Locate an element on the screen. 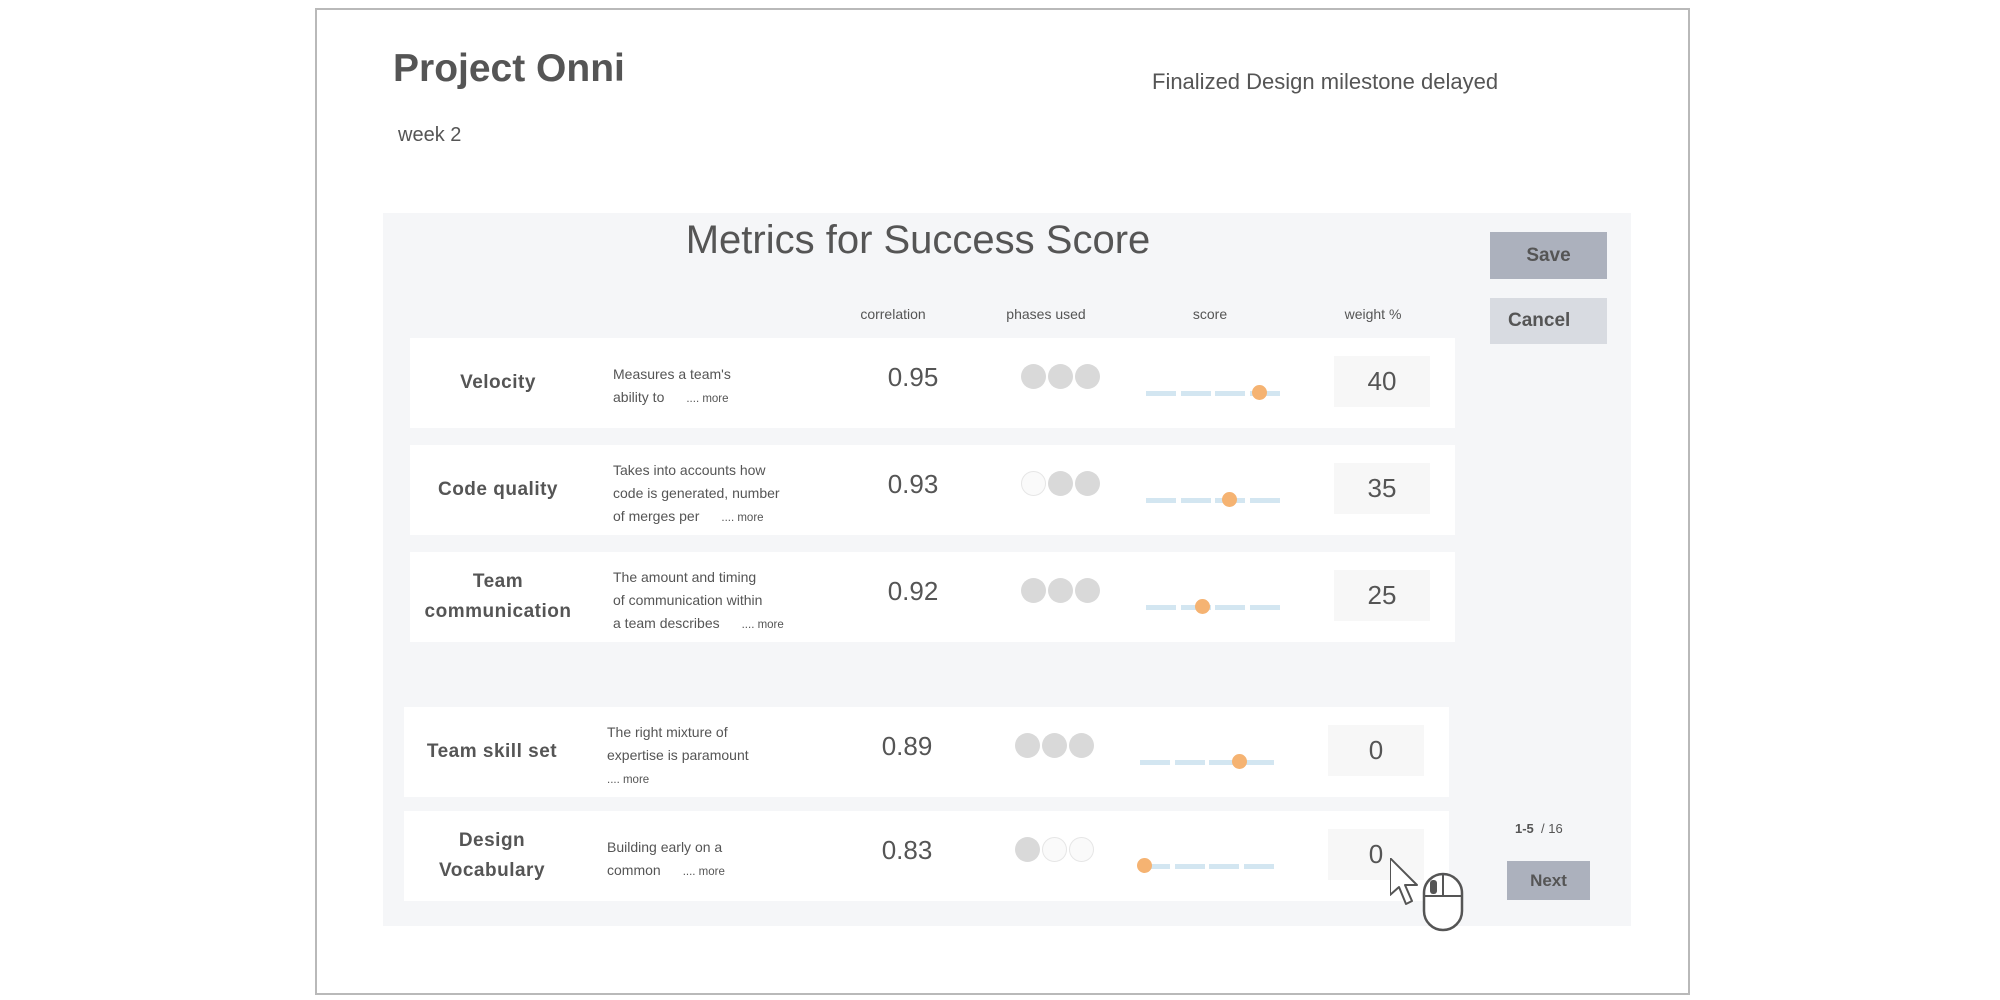  save-button: Save is located at coordinates (1548, 255).